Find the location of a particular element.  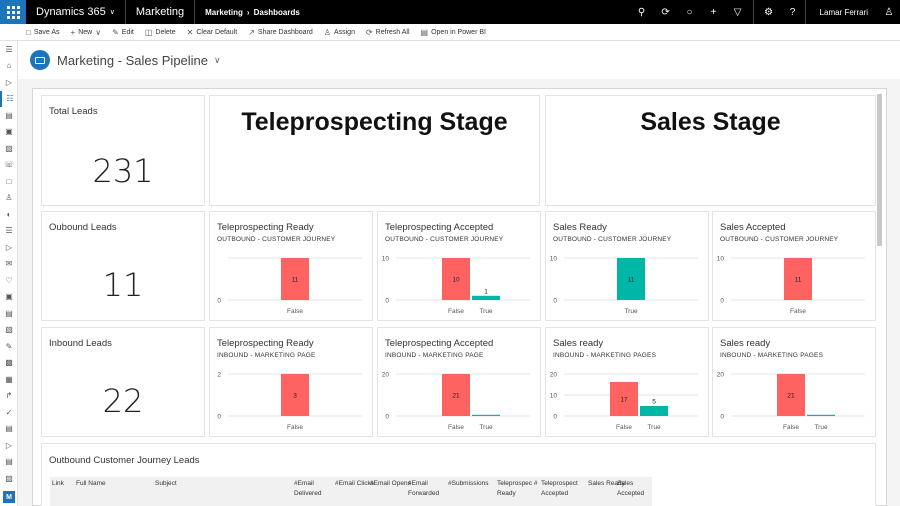

y-tick-label: 20 is located at coordinates (554, 375).